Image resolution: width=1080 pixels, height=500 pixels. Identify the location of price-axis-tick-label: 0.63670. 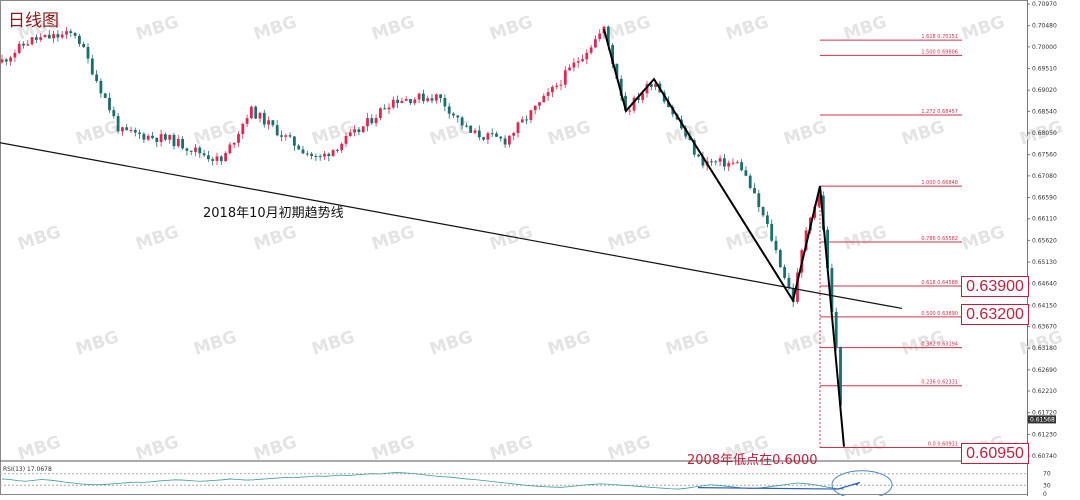
(1044, 327).